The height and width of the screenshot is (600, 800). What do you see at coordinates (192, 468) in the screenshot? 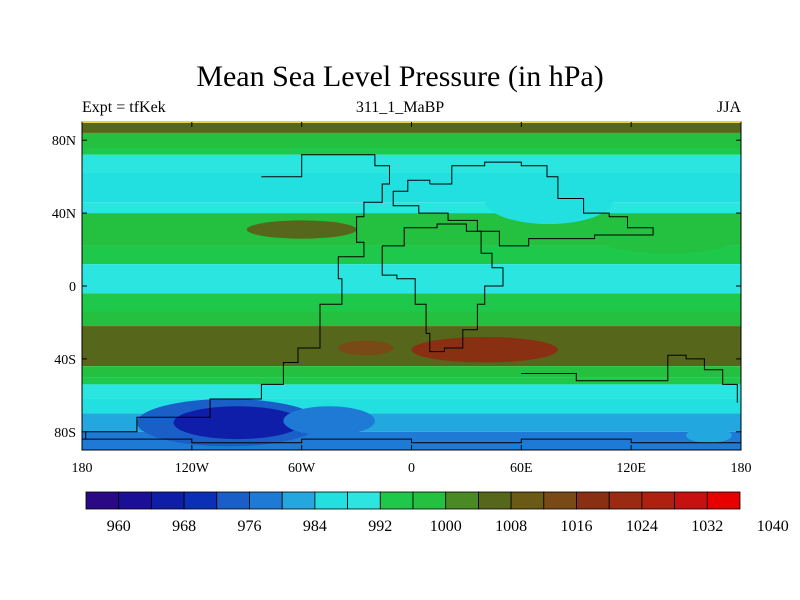
I see `x-tick-label-1: 120W` at bounding box center [192, 468].